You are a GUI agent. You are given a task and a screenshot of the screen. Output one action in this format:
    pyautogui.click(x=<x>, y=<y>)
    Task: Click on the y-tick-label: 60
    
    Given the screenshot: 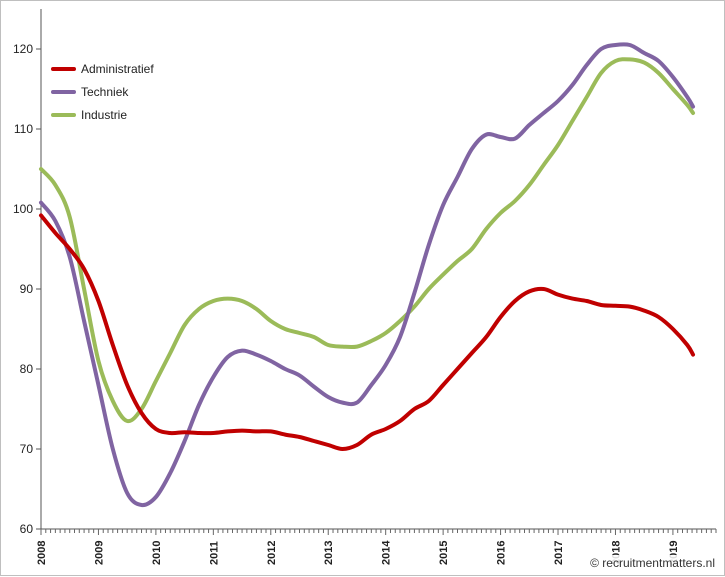 What is the action you would take?
    pyautogui.click(x=27, y=529)
    